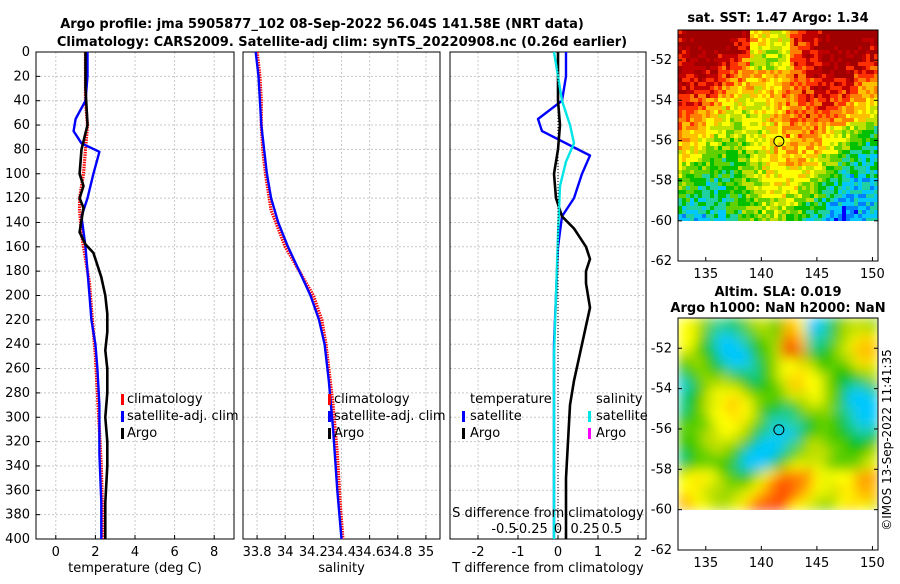 The image size is (900, 584). I want to click on y-tick-label: 80, so click(21, 149).